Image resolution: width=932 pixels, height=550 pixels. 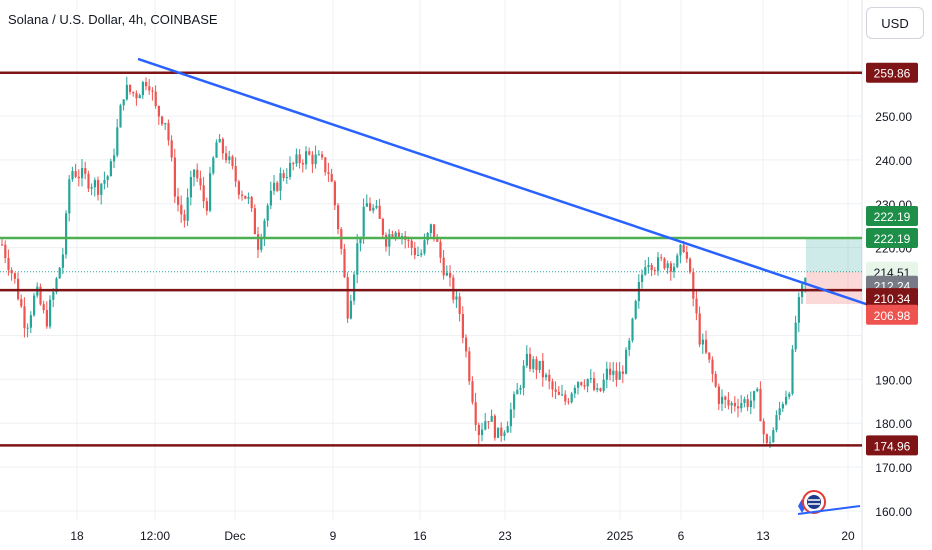 What do you see at coordinates (895, 23) in the screenshot?
I see `currency-button: USD` at bounding box center [895, 23].